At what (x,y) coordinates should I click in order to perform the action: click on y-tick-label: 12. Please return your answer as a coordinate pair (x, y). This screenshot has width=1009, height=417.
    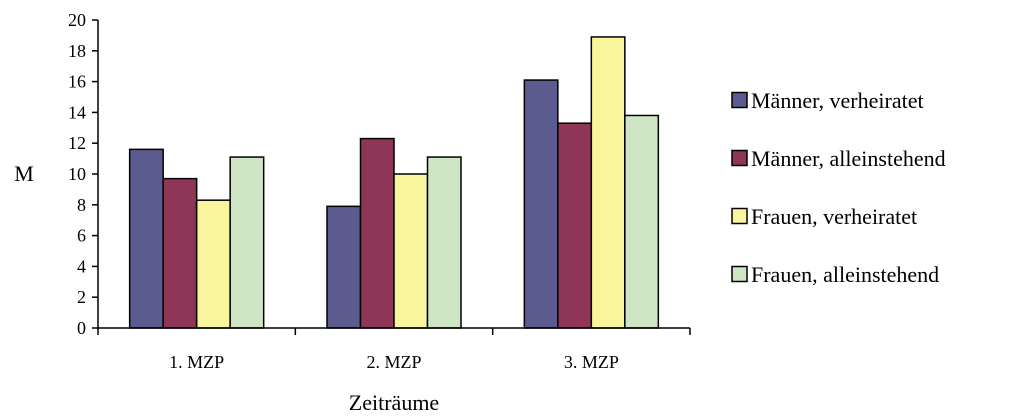
    Looking at the image, I should click on (77, 143).